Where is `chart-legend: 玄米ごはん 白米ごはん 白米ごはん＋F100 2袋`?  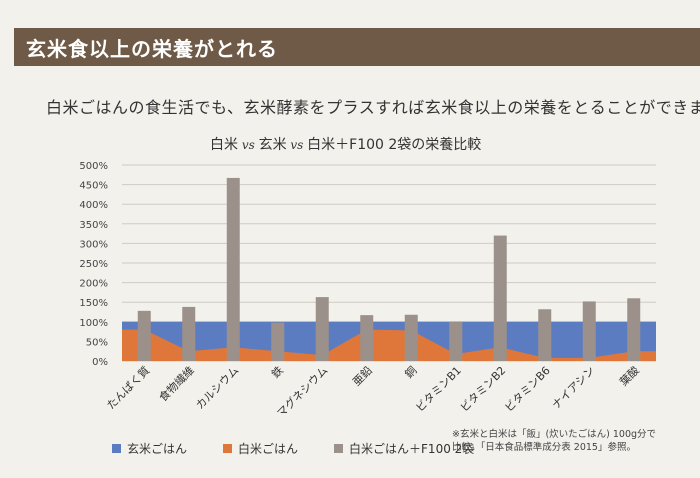
chart-legend: 玄米ごはん 白米ごはん 白米ごはん＋F100 2袋 is located at coordinates (293, 448).